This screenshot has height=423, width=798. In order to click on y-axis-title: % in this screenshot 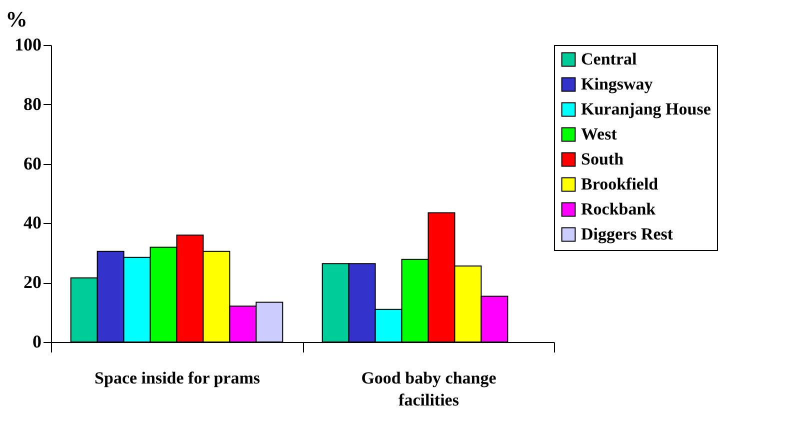, I will do `click(17, 19)`.